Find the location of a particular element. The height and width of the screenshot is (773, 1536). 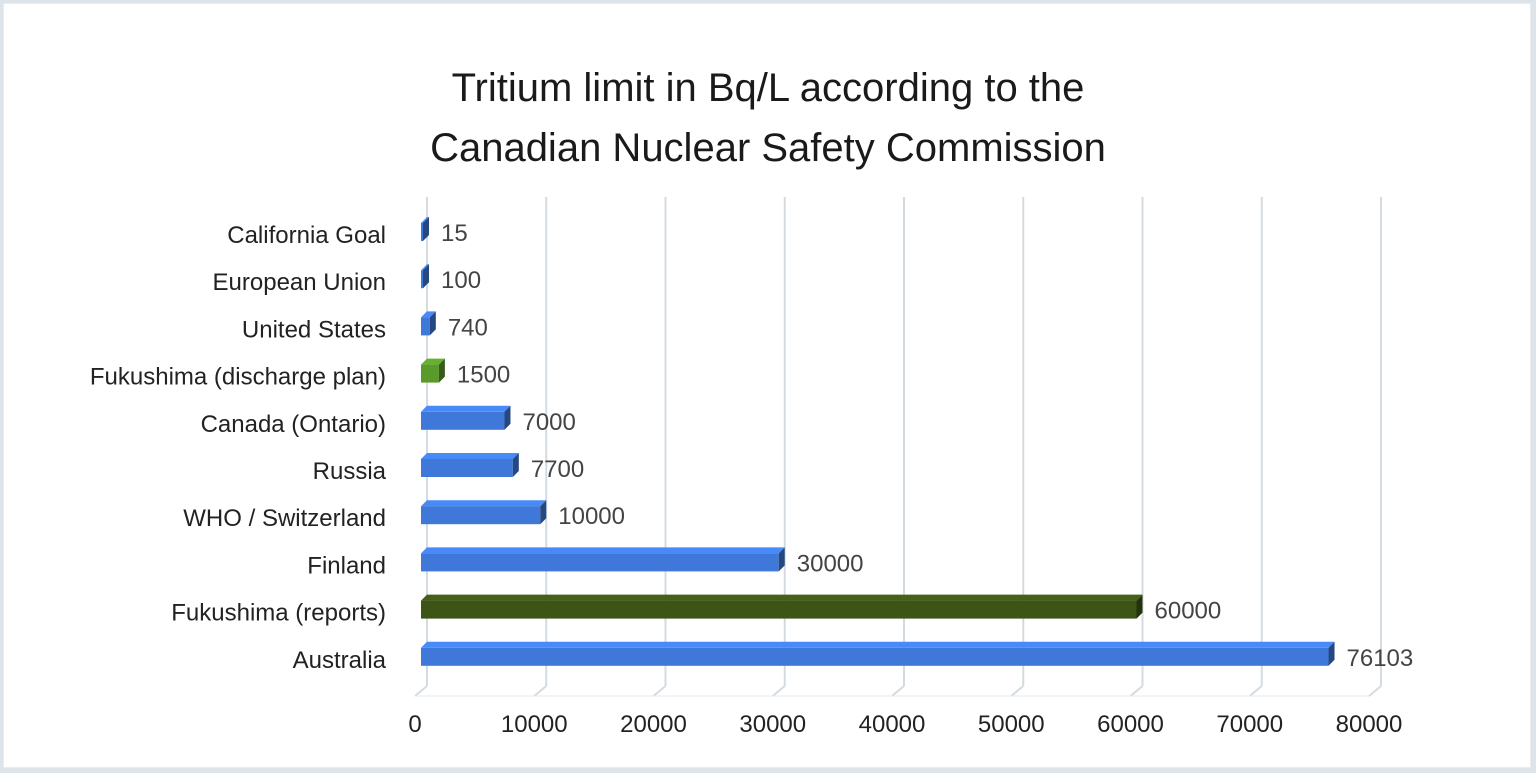

value-label: 10000 is located at coordinates (591, 516).